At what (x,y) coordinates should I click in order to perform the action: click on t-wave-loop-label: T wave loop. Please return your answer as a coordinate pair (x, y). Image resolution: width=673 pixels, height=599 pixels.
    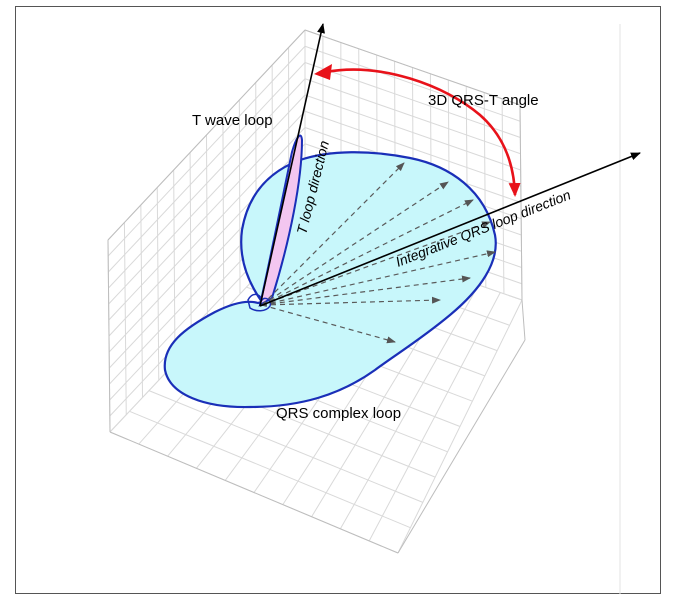
    Looking at the image, I should click on (232, 120).